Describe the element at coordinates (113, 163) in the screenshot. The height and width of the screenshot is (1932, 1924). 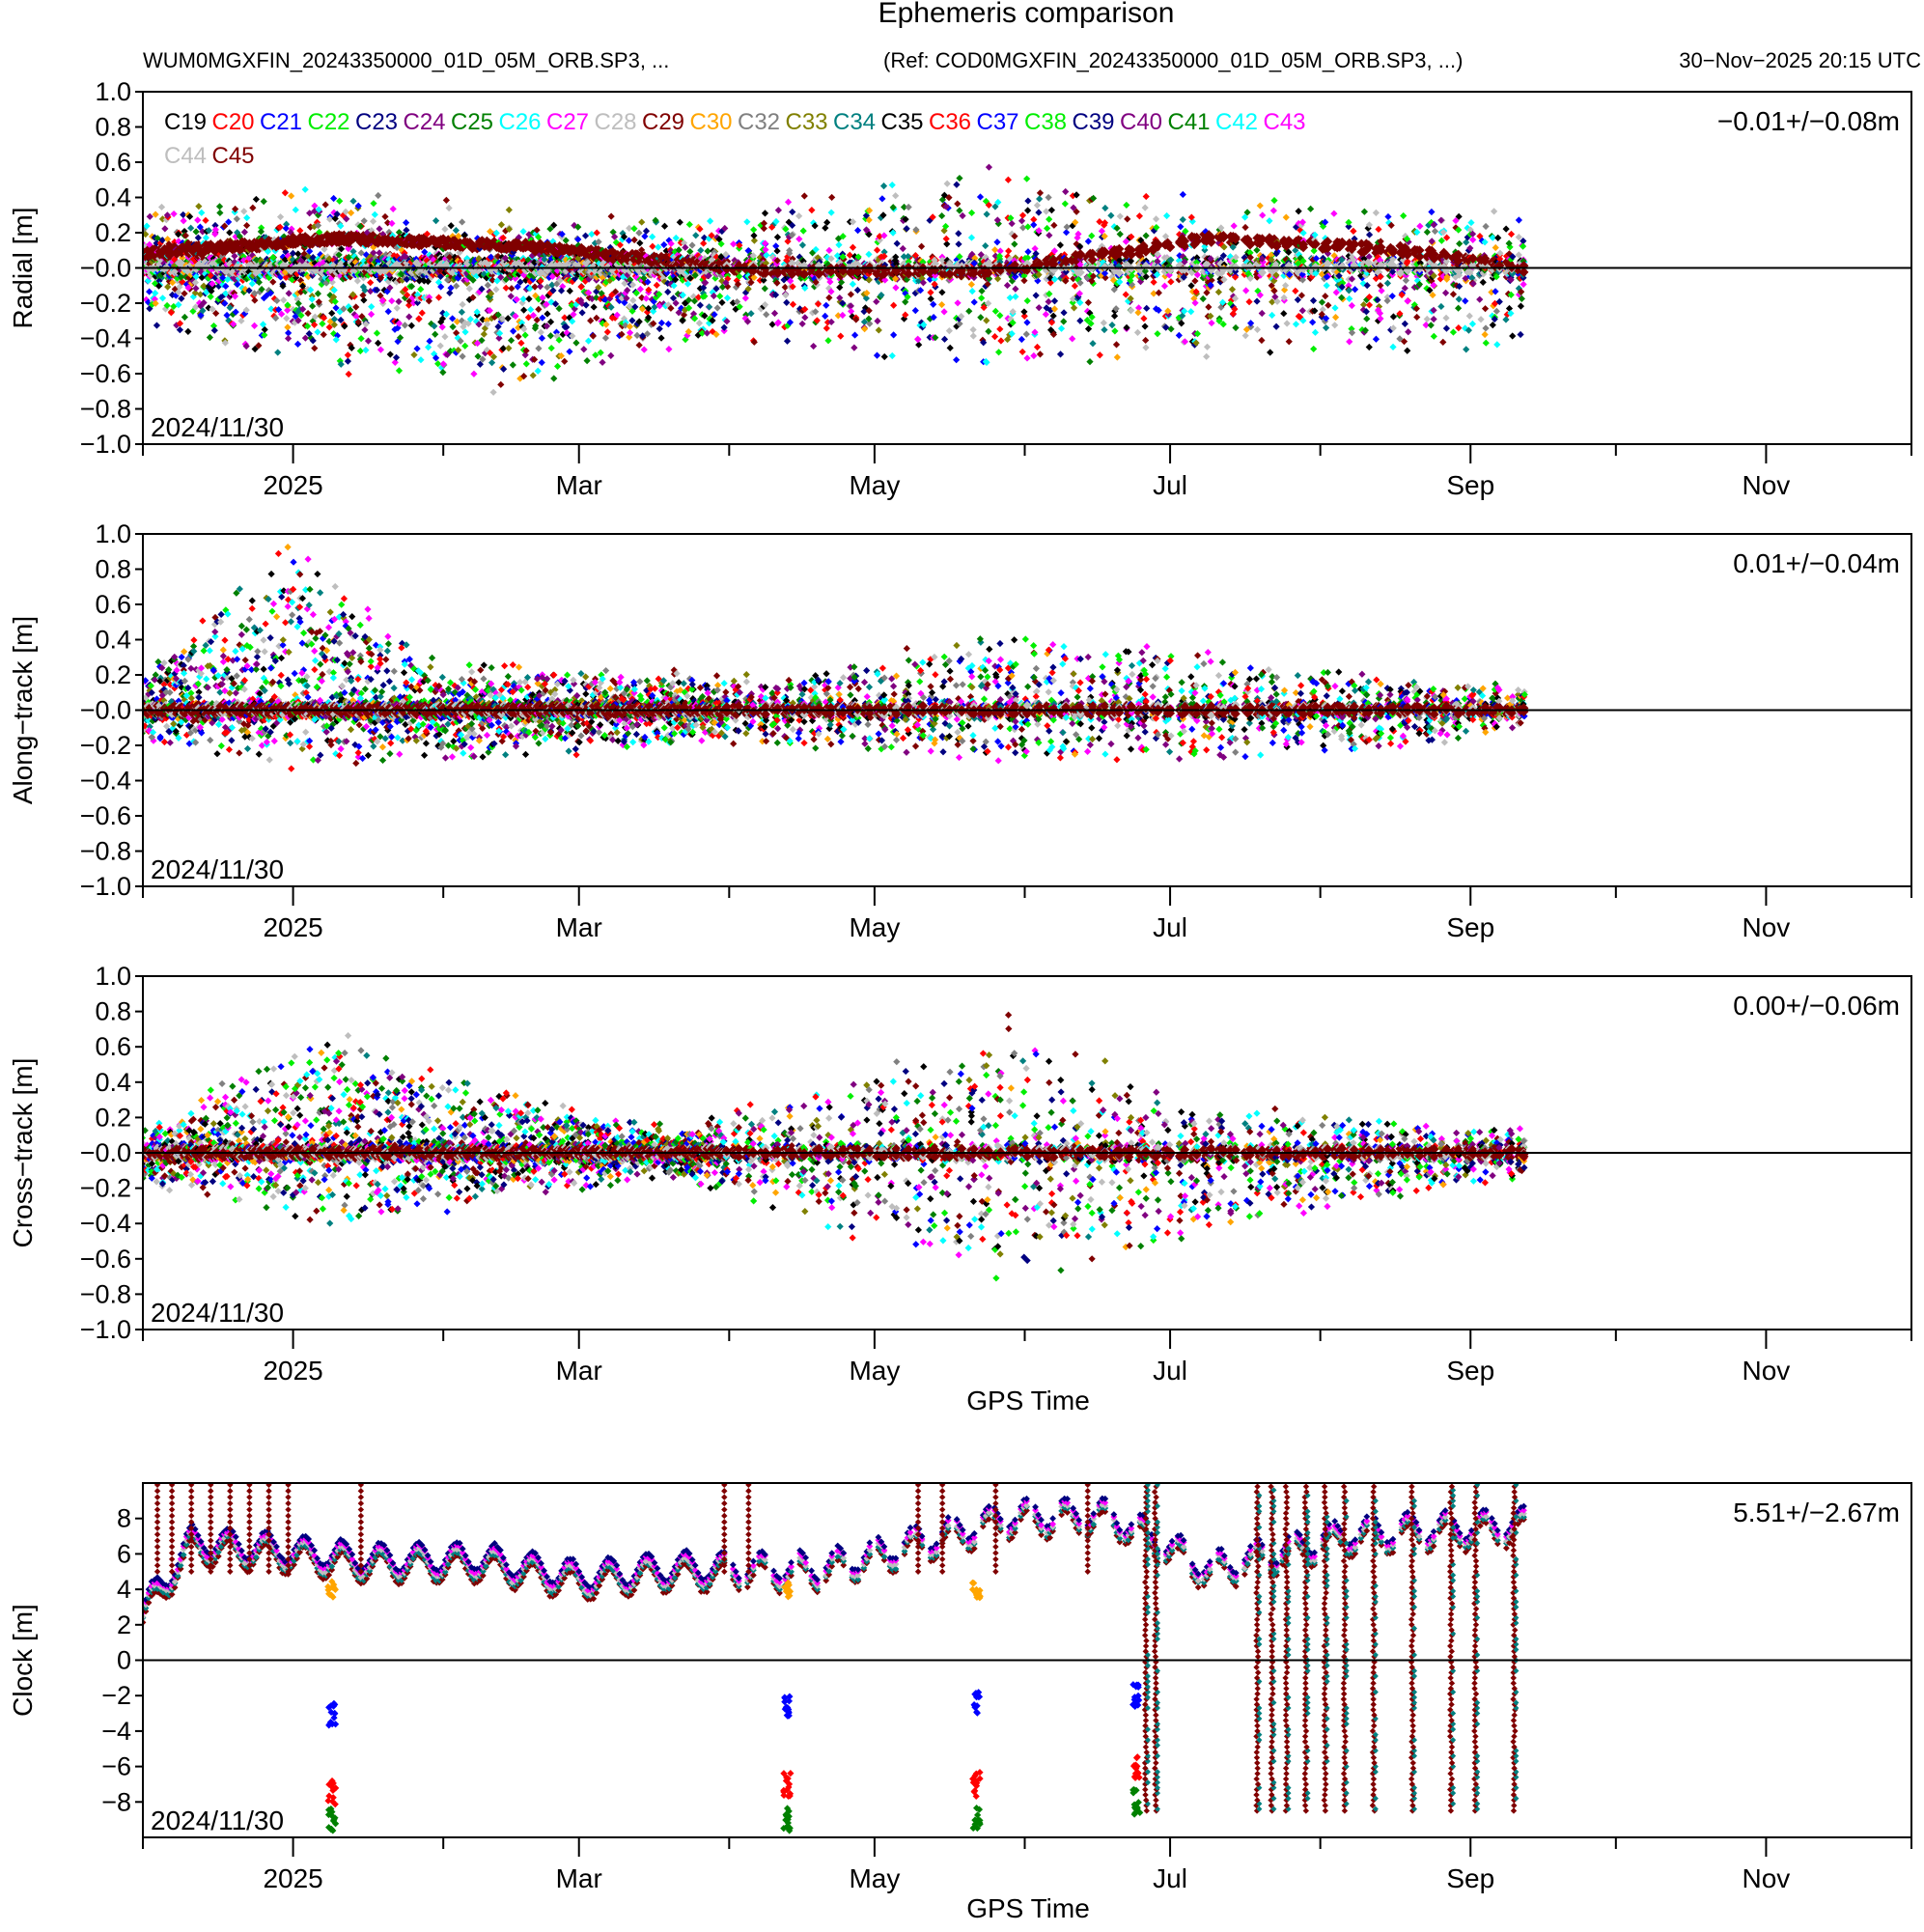
I see `y-tick-label: 0.6` at that location.